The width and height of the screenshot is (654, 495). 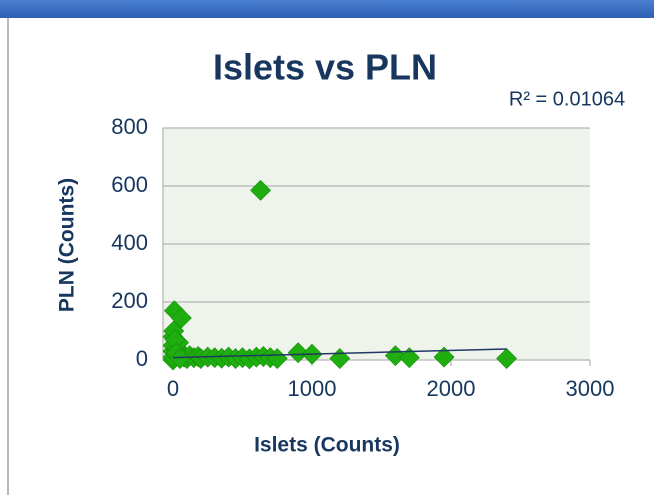 I want to click on y-tick-label: 0, so click(x=142, y=358).